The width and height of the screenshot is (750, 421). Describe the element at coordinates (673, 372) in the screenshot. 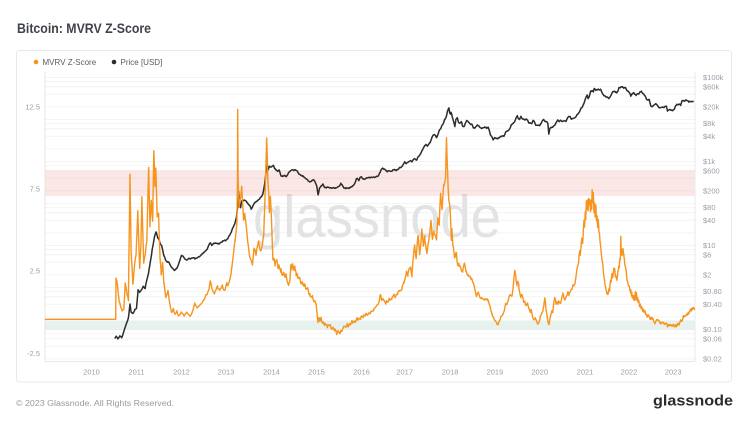

I see `svg-text: 2023` at that location.